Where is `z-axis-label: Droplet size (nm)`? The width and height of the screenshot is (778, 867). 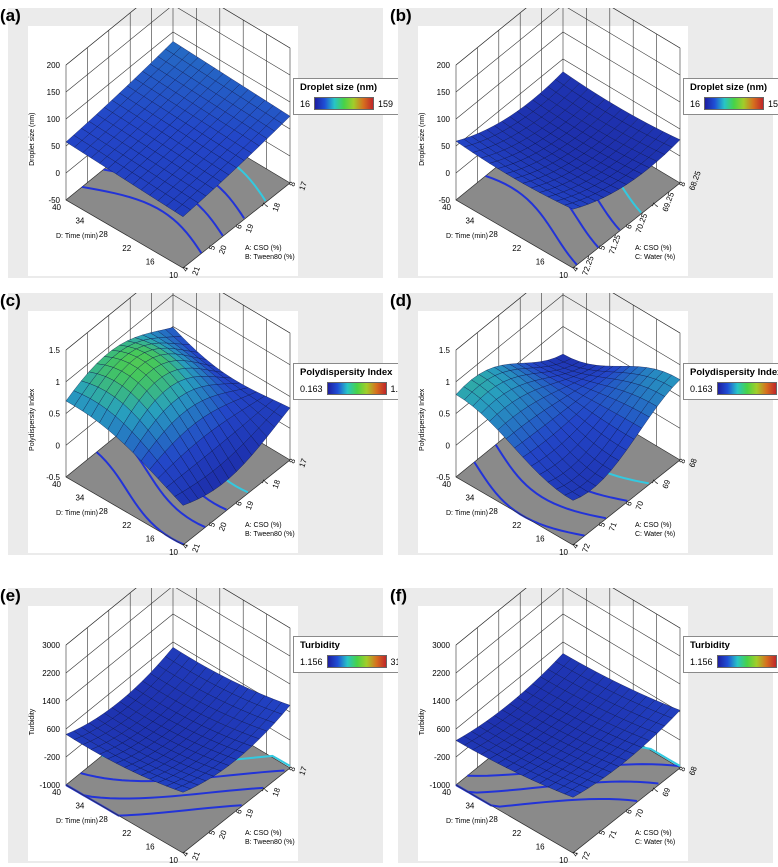 z-axis-label: Droplet size (nm) is located at coordinates (422, 139).